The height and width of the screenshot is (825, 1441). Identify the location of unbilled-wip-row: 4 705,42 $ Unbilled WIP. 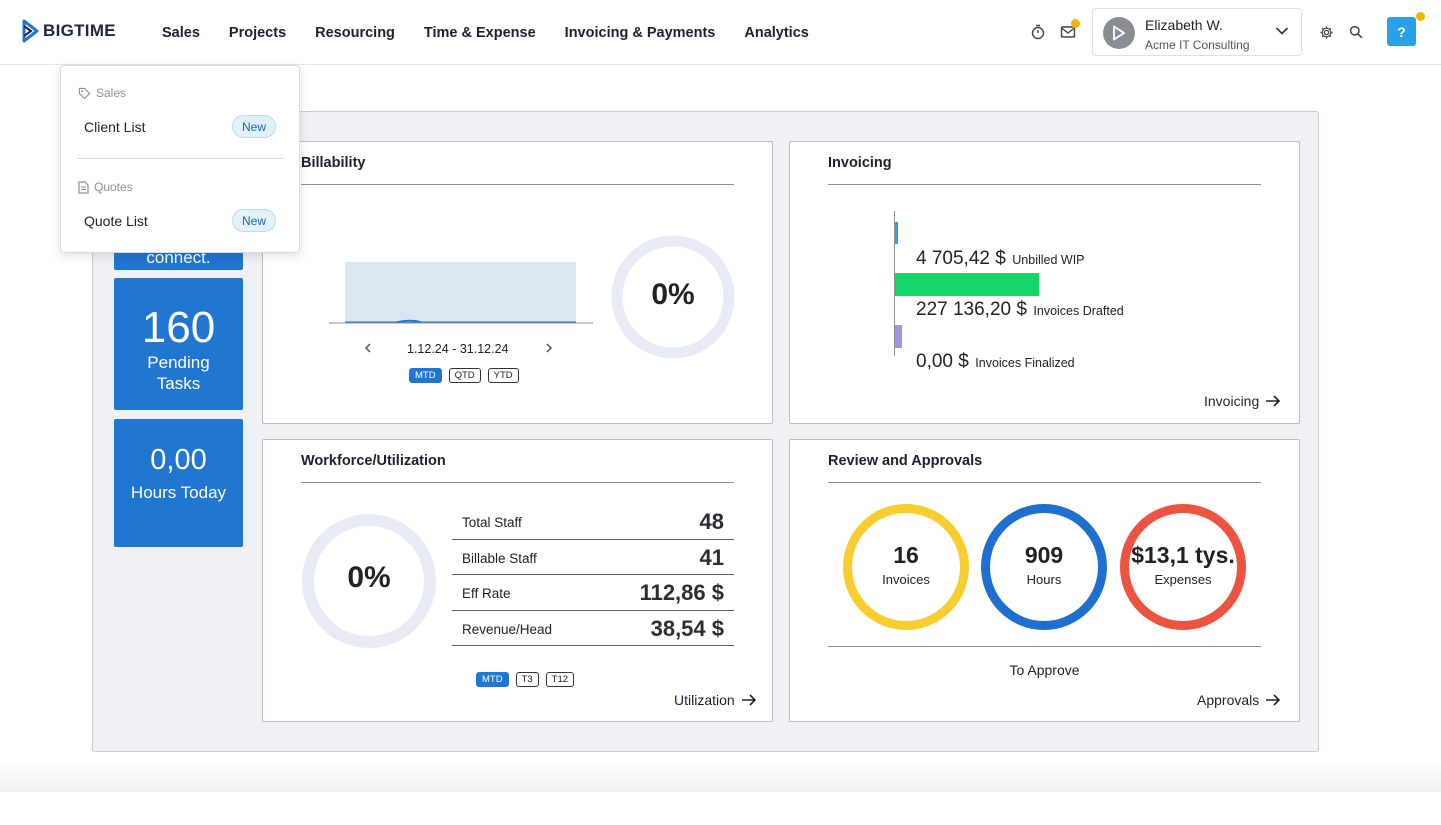
(1000, 259).